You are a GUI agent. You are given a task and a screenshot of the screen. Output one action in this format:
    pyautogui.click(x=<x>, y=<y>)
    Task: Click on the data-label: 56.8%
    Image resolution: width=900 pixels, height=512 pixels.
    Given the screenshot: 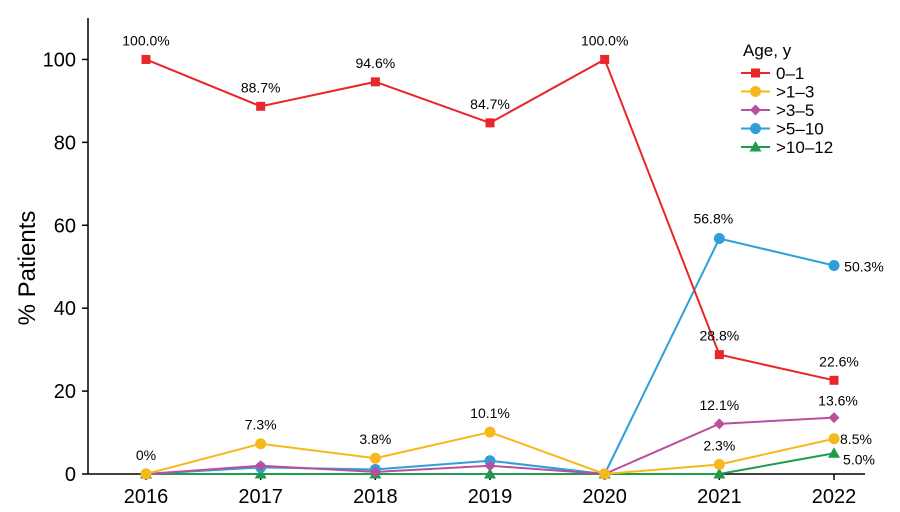 What is the action you would take?
    pyautogui.click(x=713, y=219)
    